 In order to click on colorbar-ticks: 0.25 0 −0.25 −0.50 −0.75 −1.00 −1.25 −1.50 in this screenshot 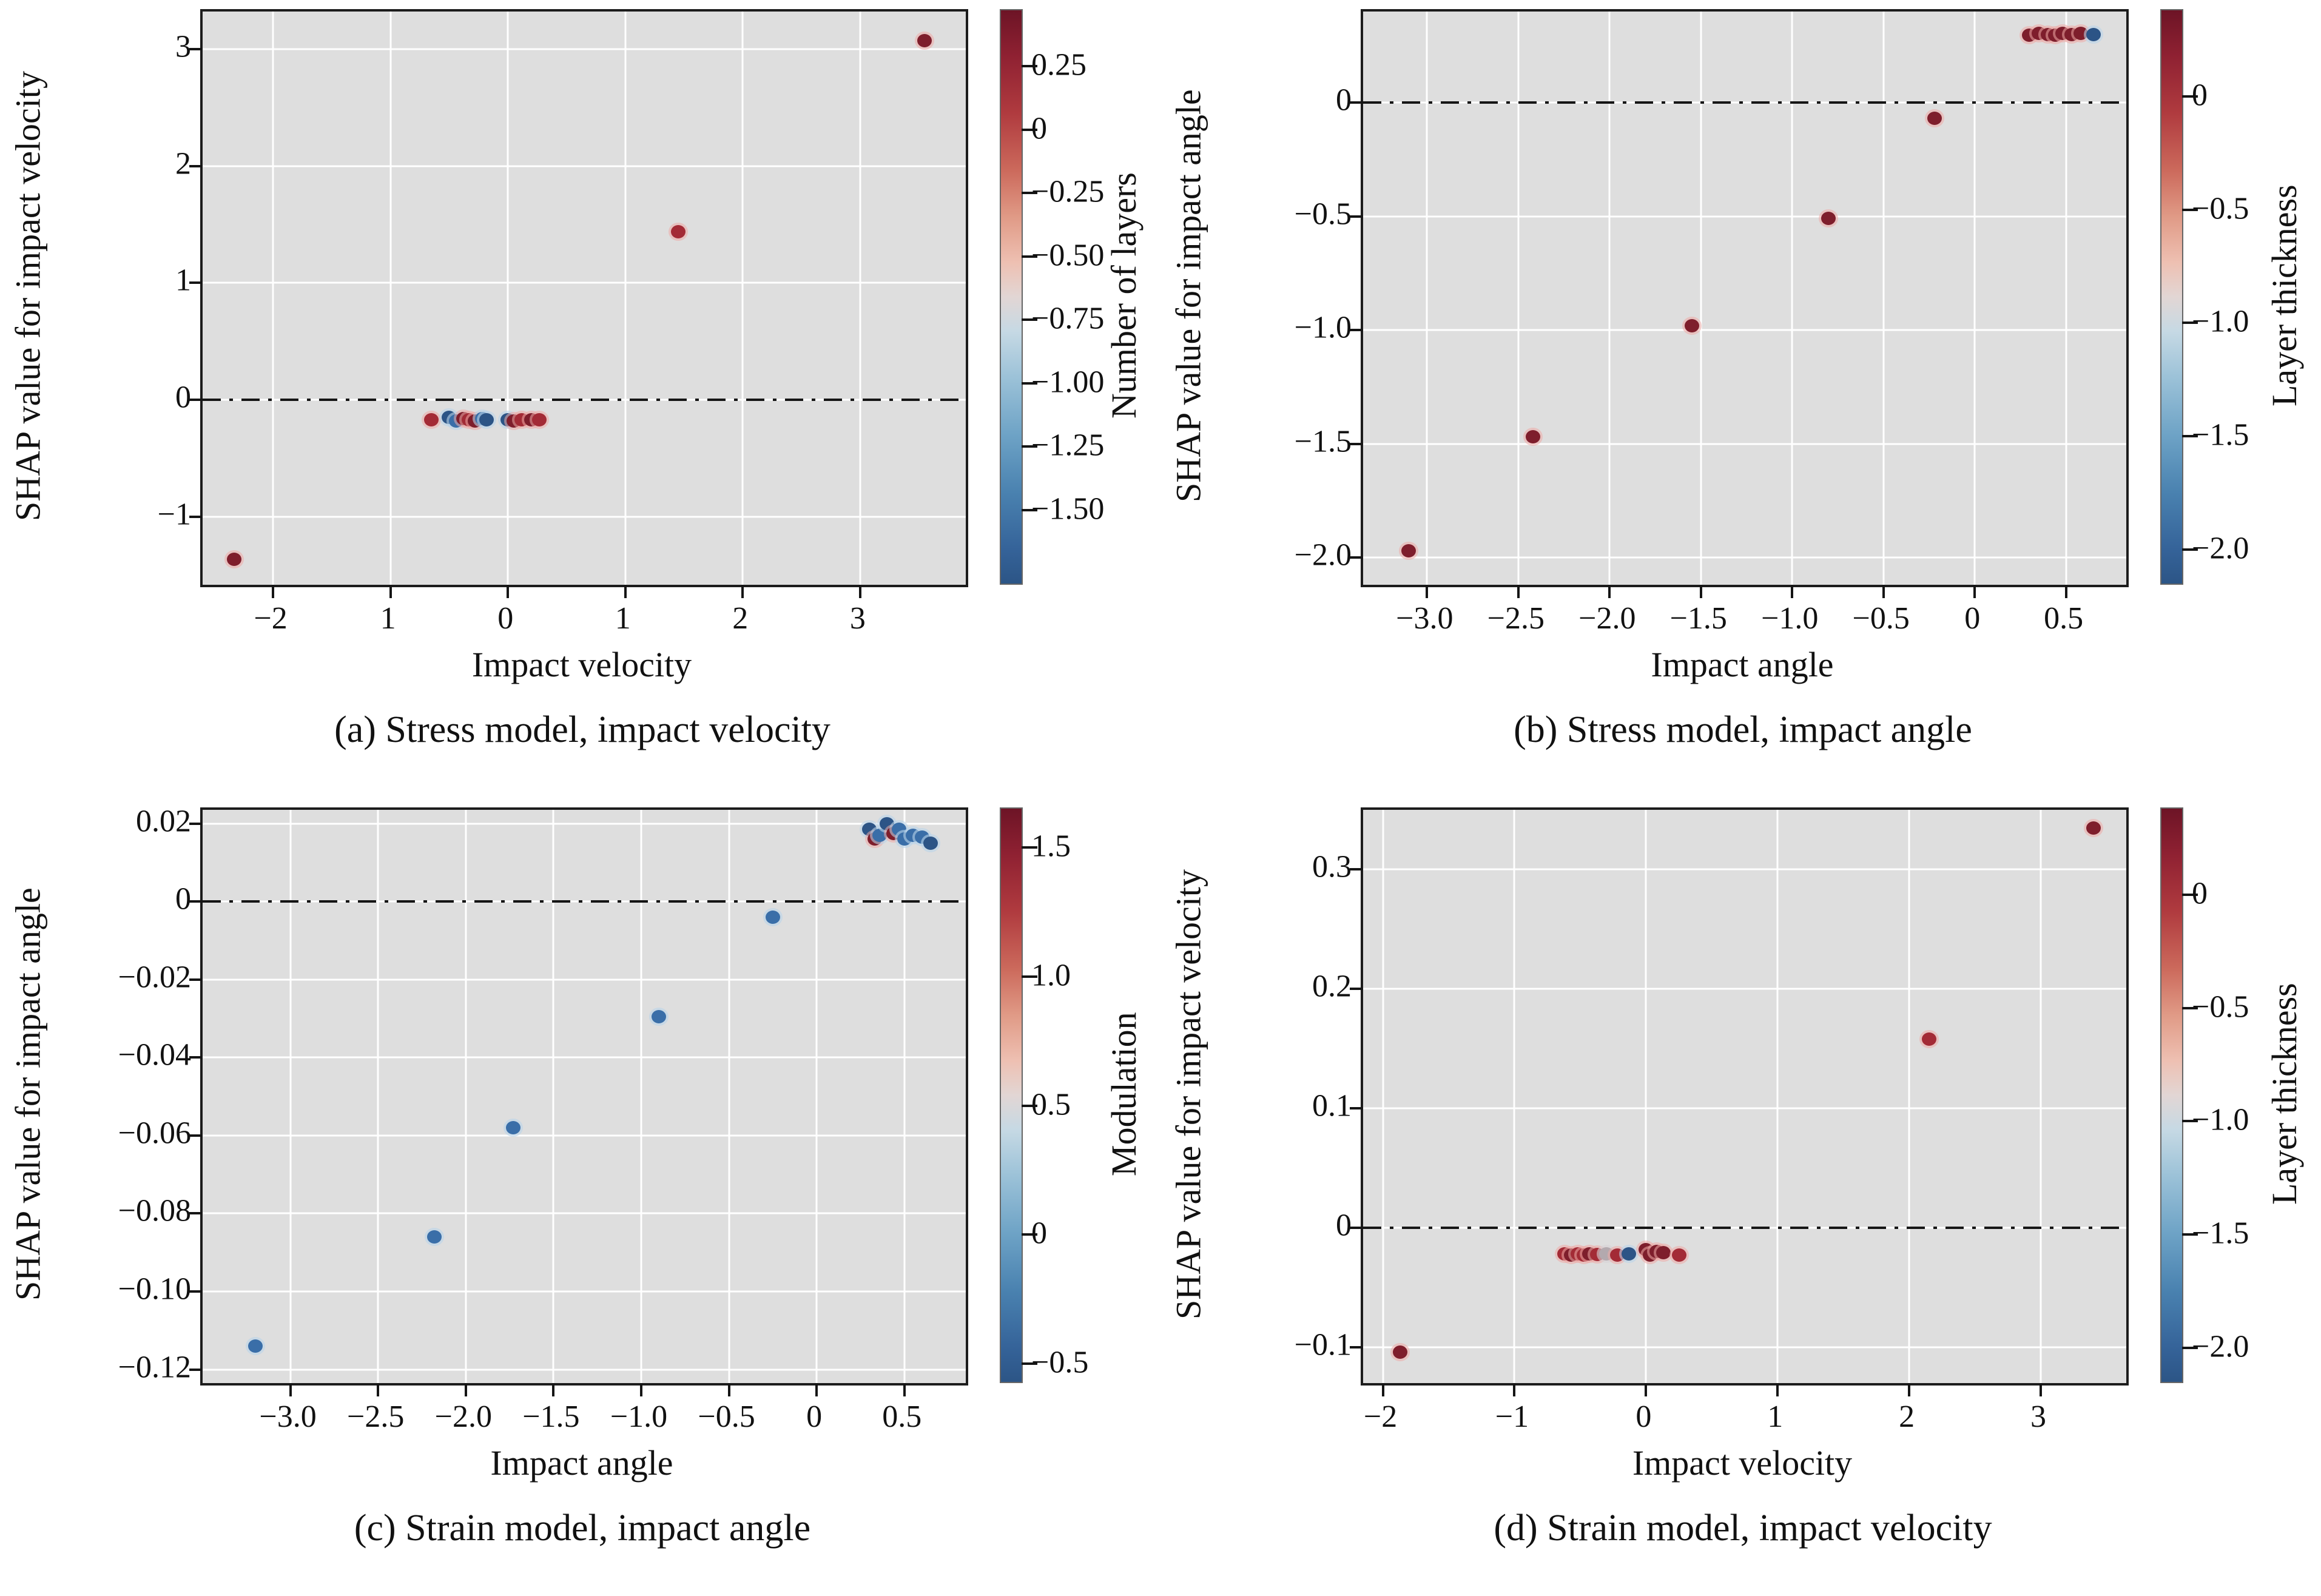, I will do `click(1079, 295)`.